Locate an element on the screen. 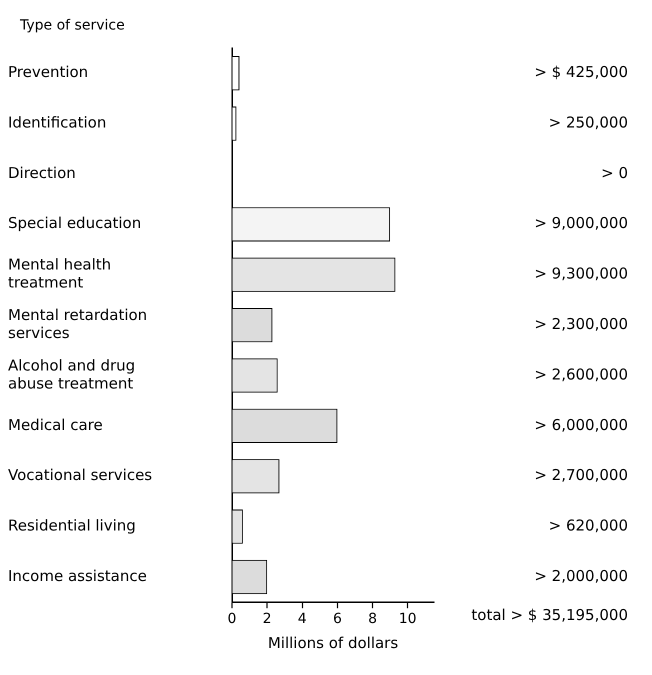 Image resolution: width=652 pixels, height=675 pixels. data-label: > $ 425,000 is located at coordinates (581, 72).